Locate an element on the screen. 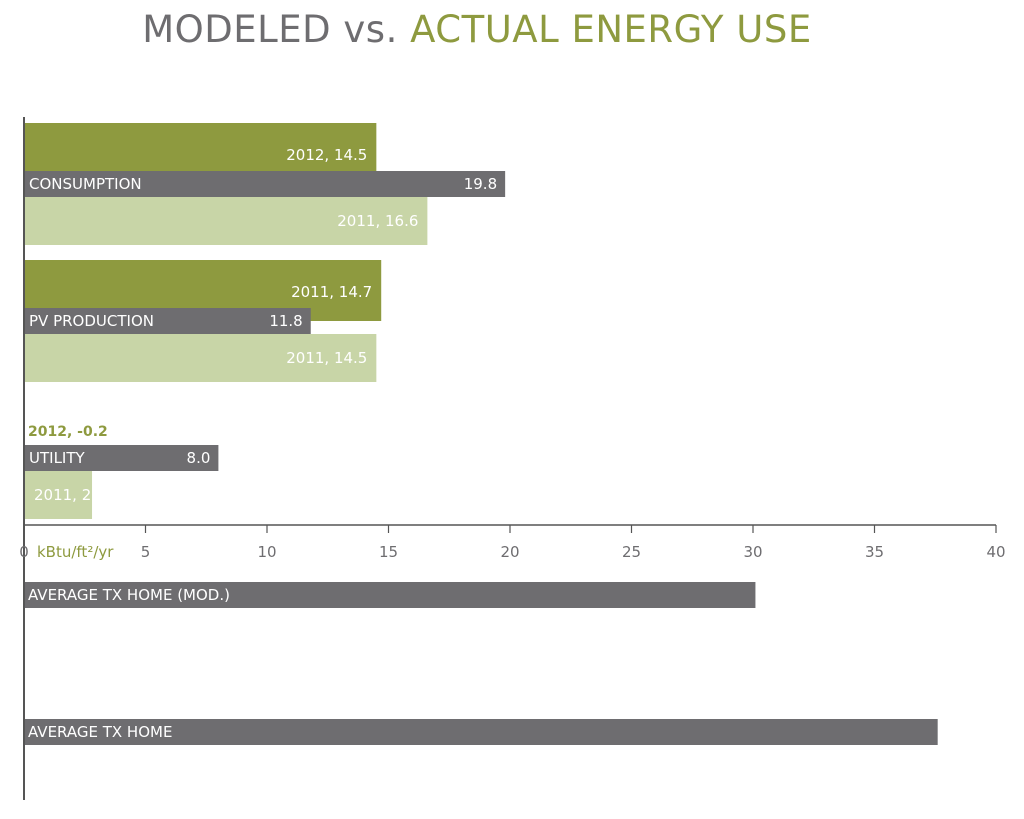 The width and height of the screenshot is (1024, 819). utility-bar-2011 is located at coordinates (58, 495).